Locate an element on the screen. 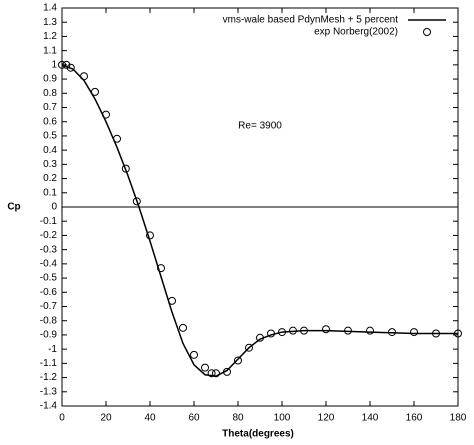 This screenshot has width=474, height=445. x-tick-label: 40 is located at coordinates (150, 418).